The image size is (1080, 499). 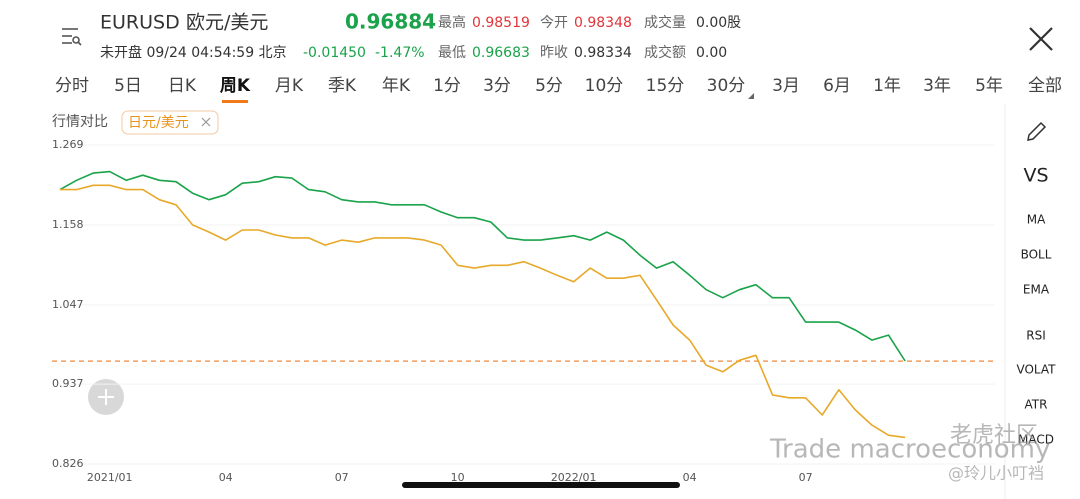 What do you see at coordinates (554, 23) in the screenshot?
I see `label: 今开` at bounding box center [554, 23].